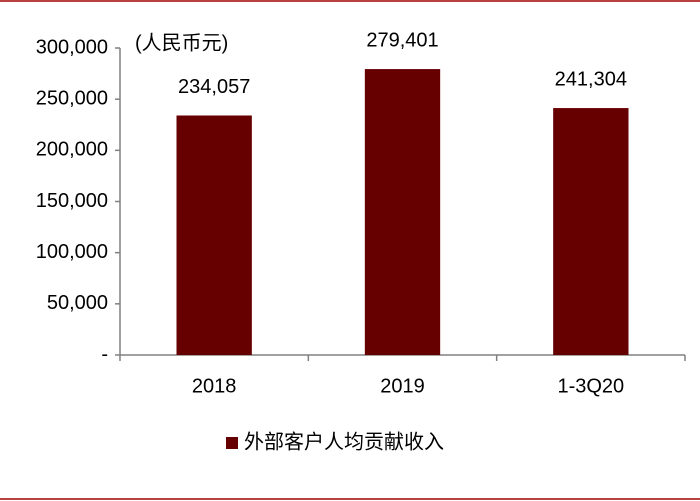 The width and height of the screenshot is (700, 501). I want to click on value-label: 234,057, so click(214, 87).